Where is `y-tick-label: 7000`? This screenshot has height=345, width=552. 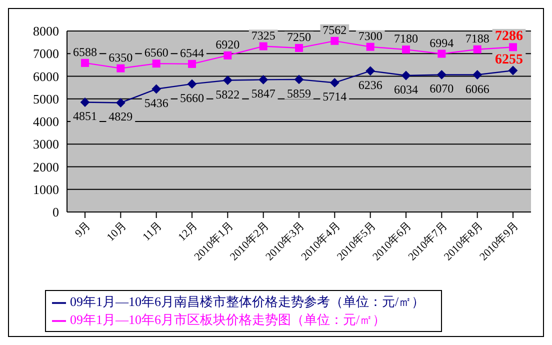
y-tick-label: 7000 is located at coordinates (46, 54).